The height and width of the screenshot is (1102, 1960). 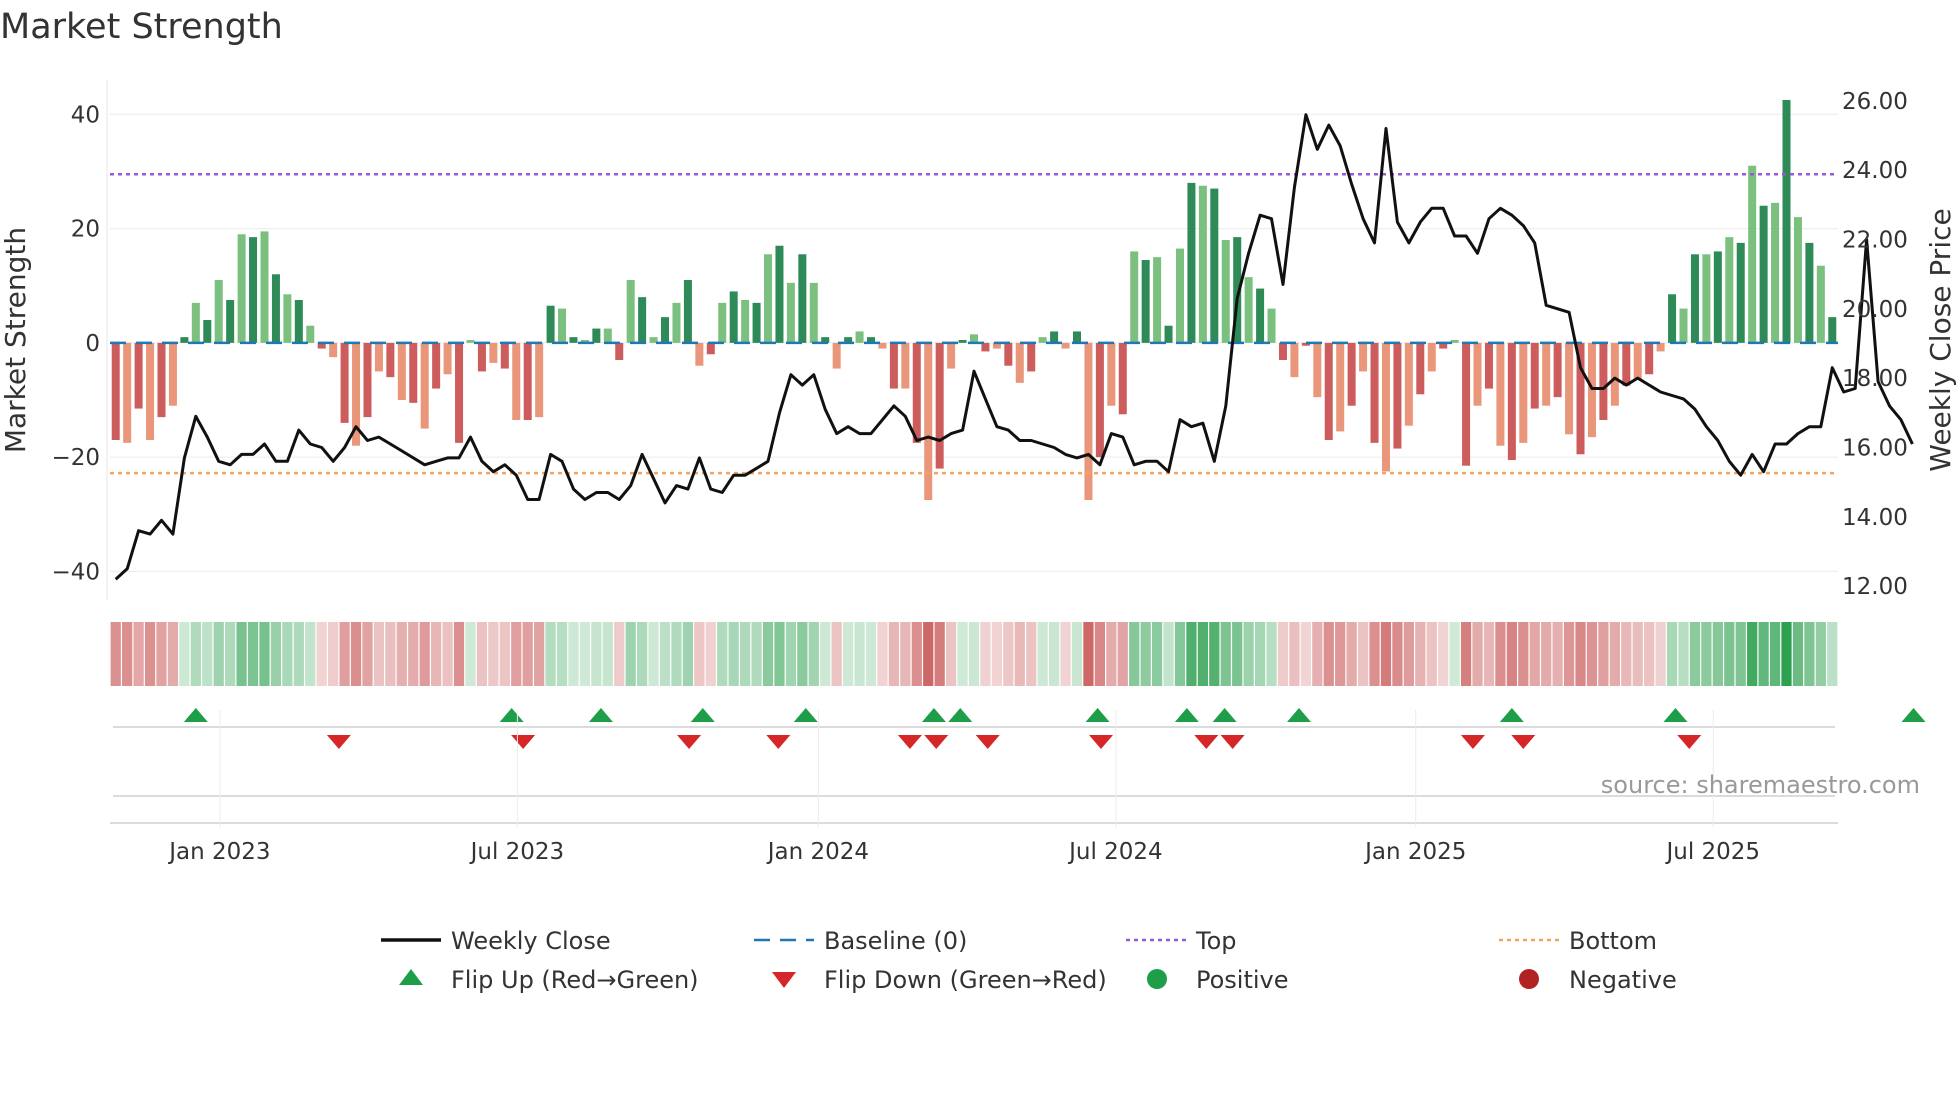 What do you see at coordinates (575, 980) in the screenshot?
I see `legend-flip-up: Flip Up (Red→Green)` at bounding box center [575, 980].